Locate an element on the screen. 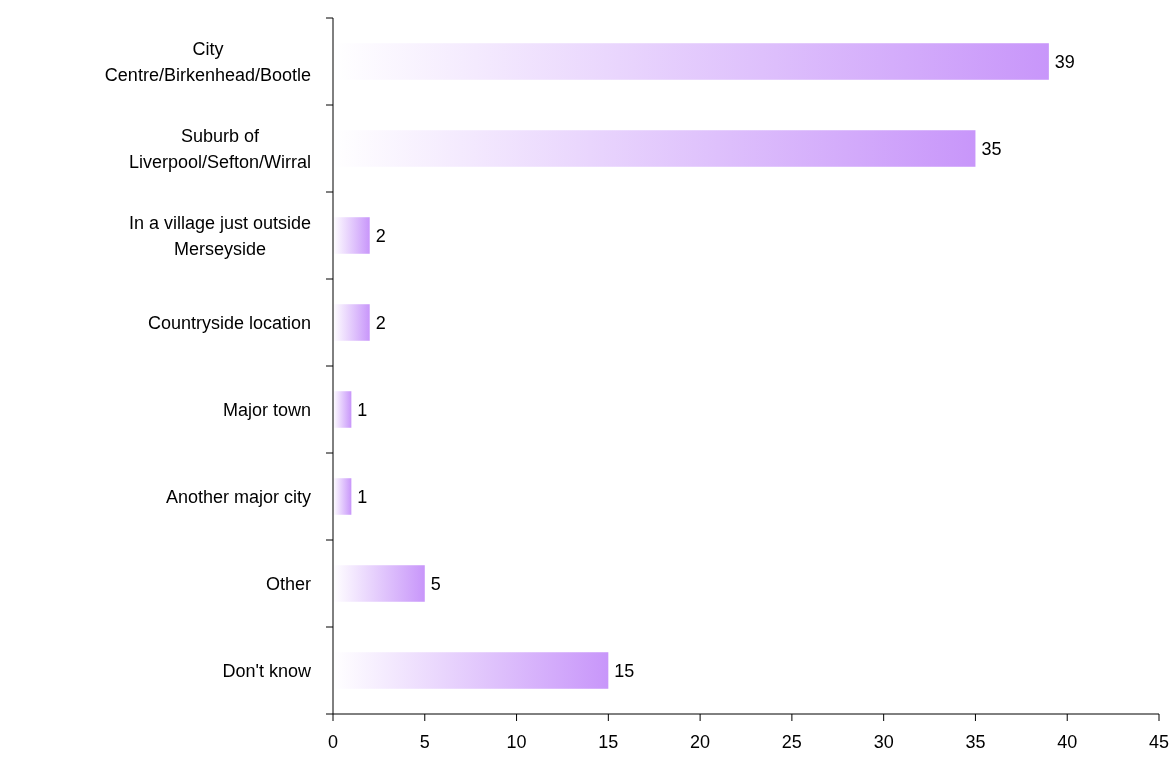 Image resolution: width=1175 pixels, height=765 pixels. data-label: 15 is located at coordinates (624, 670).